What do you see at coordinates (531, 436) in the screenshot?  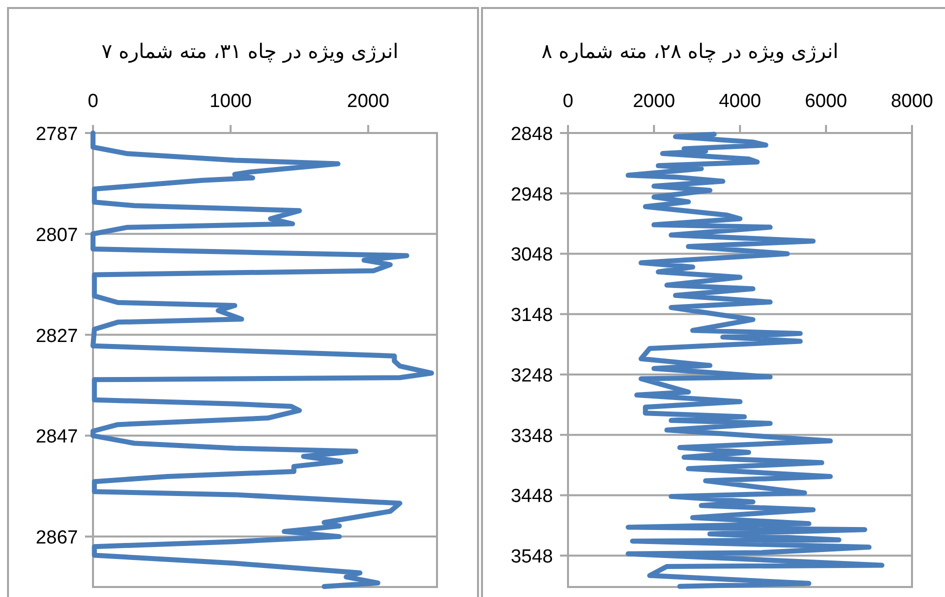 I see `y-tick-label: 3348` at bounding box center [531, 436].